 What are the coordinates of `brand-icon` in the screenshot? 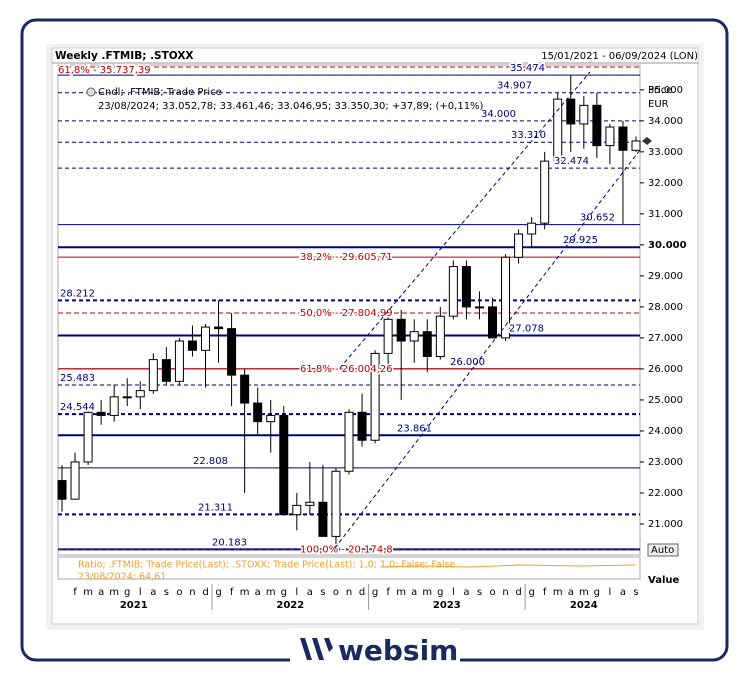 It's located at (316, 649).